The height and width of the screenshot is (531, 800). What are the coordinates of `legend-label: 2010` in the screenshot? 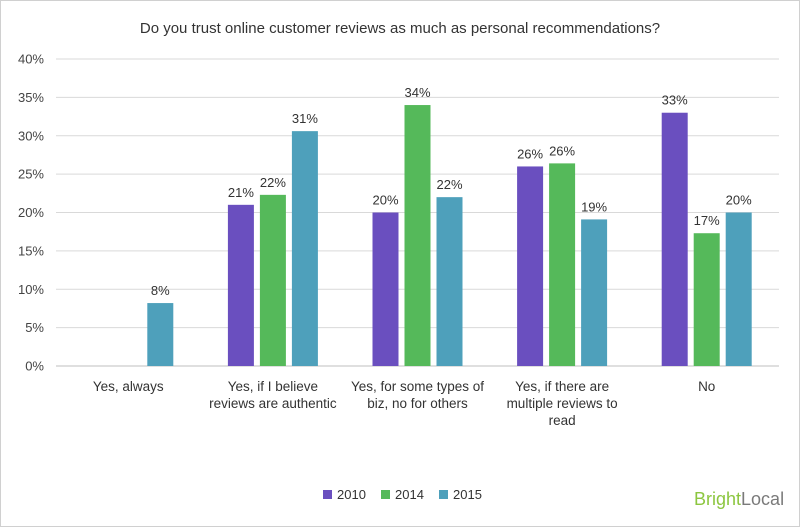 It's located at (351, 494).